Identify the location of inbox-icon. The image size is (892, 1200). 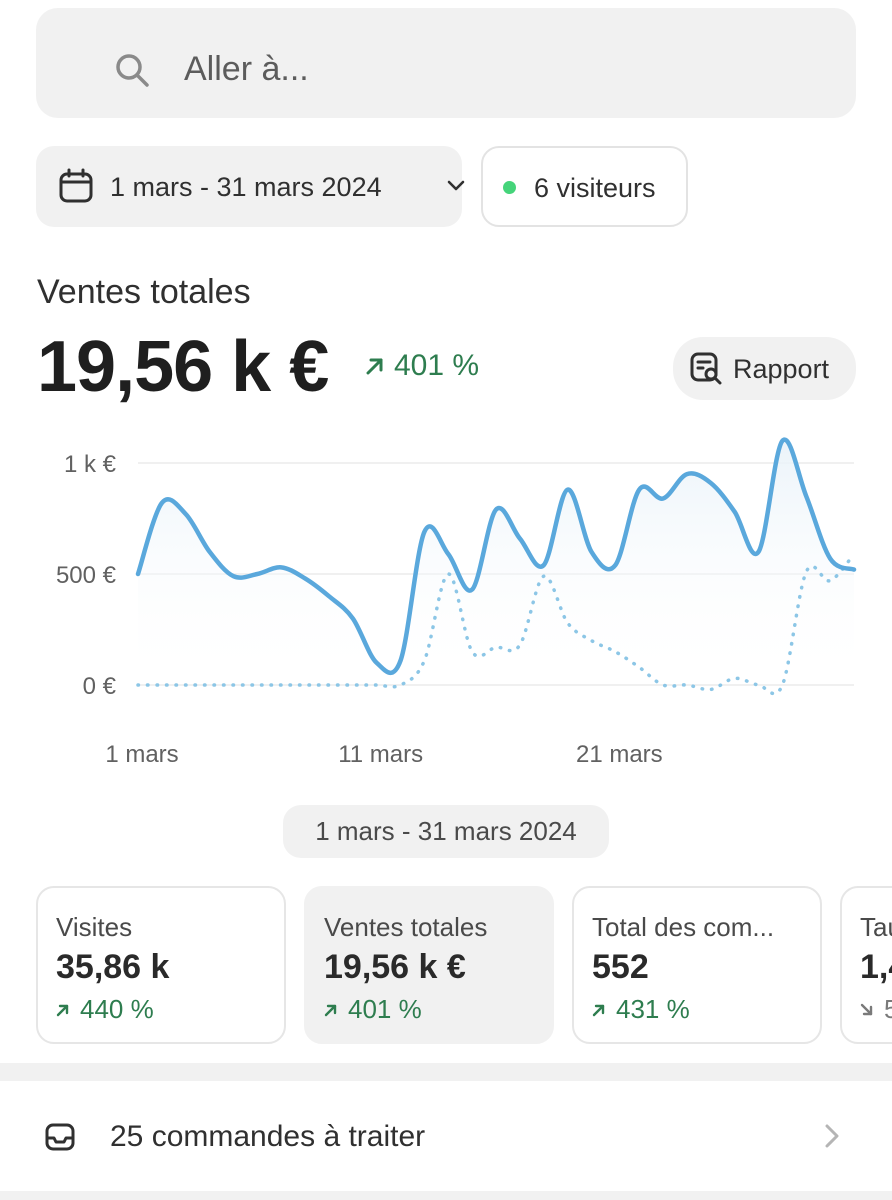
(60, 1137).